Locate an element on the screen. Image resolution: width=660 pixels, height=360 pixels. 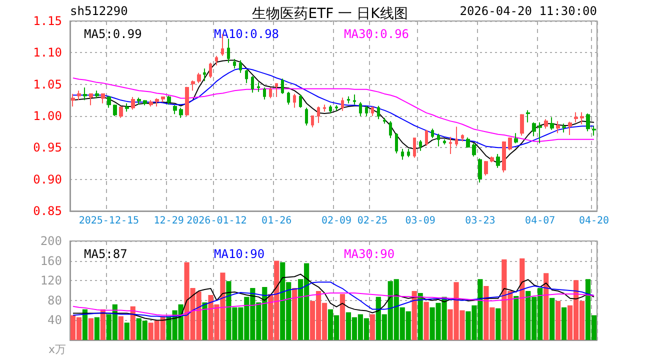
y-tick-label: 1.15 is located at coordinates (47, 21).